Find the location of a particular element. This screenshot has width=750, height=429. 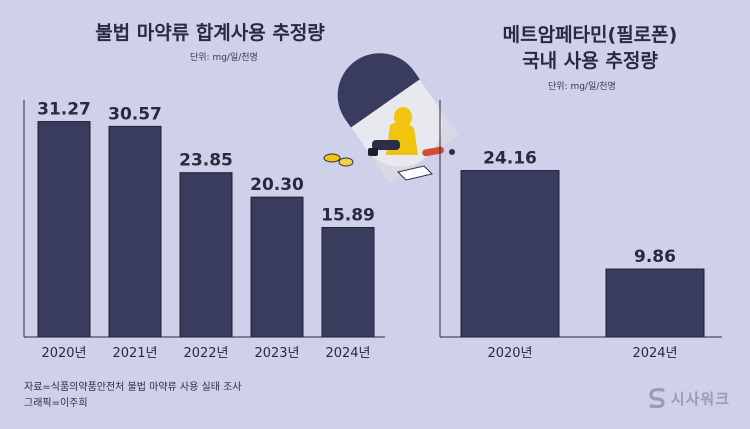

capsule-illustration is located at coordinates (391, 118).